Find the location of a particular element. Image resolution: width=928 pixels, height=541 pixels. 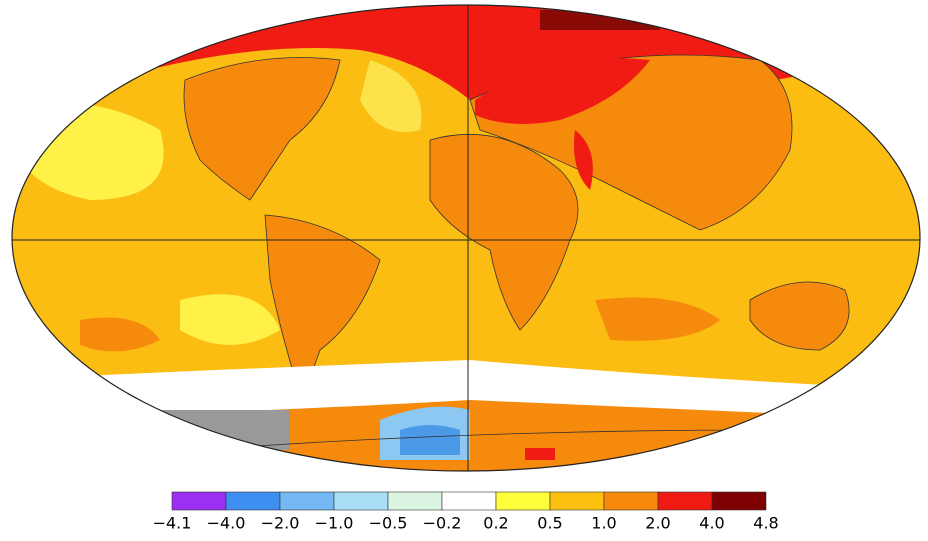

legend-tick-label: 4.0 is located at coordinates (711, 523).